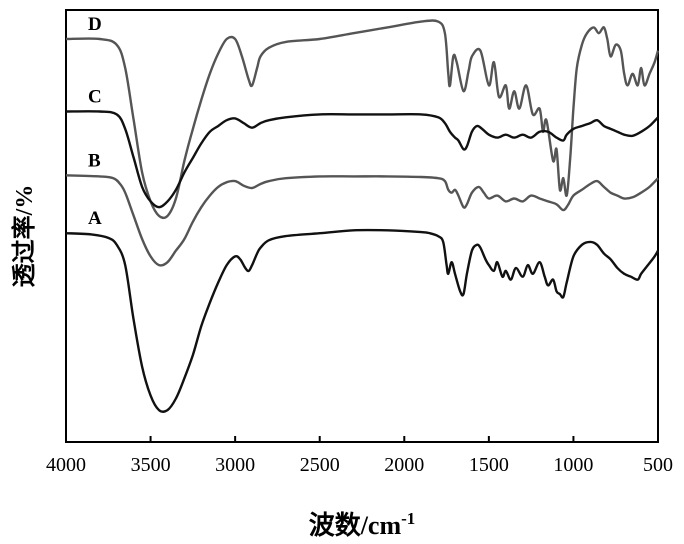  Describe the element at coordinates (658, 465) in the screenshot. I see `x-tick-label: 500` at that location.